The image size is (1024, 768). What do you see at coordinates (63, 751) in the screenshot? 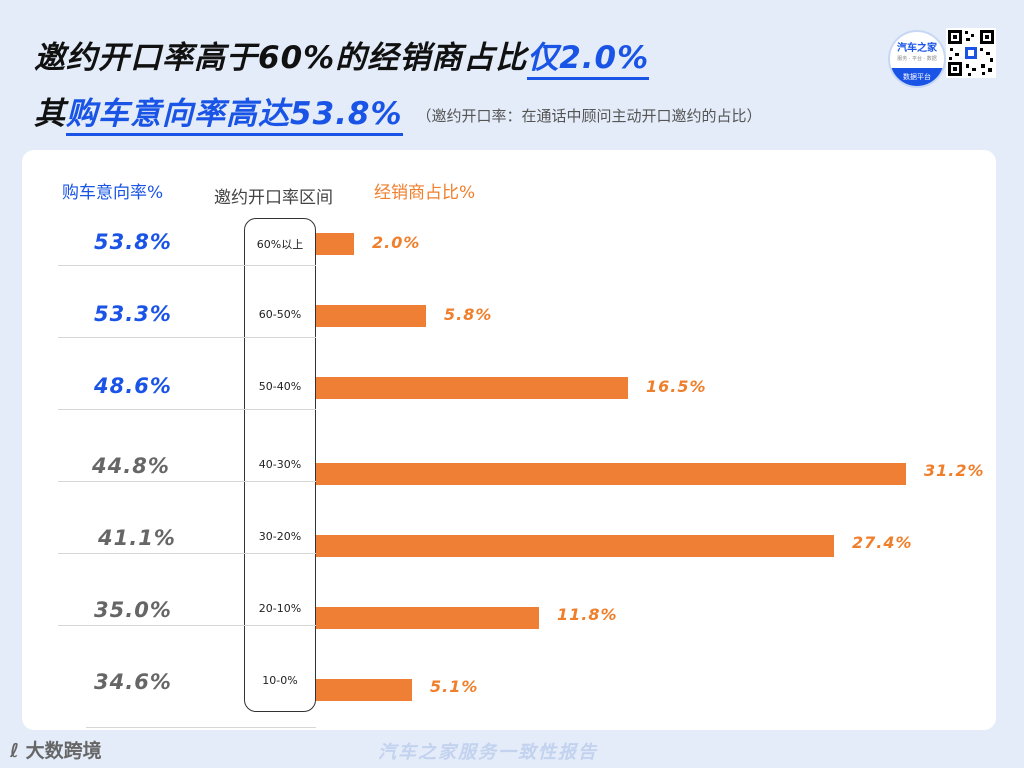
I see `footer-brand-name: 大数跨境` at bounding box center [63, 751].